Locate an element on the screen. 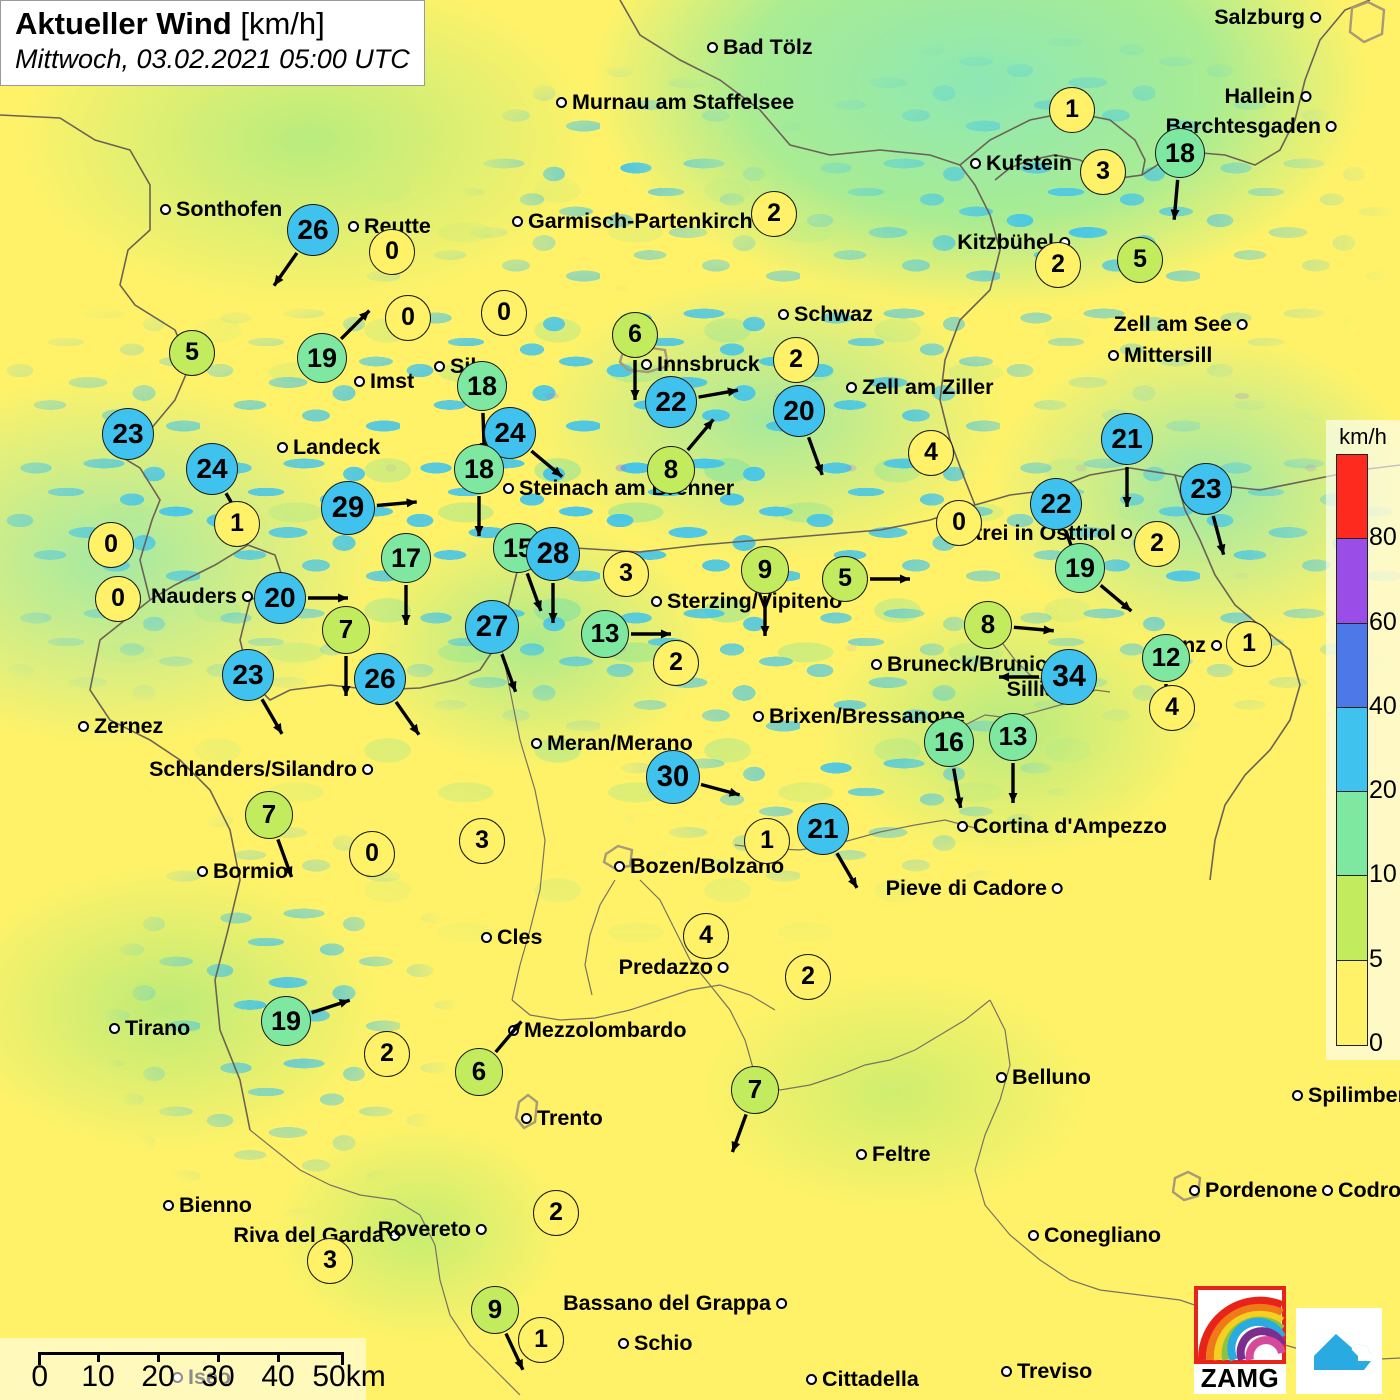 Image resolution: width=1400 pixels, height=1400 pixels. logo-group: ZAMG is located at coordinates (1288, 1340).